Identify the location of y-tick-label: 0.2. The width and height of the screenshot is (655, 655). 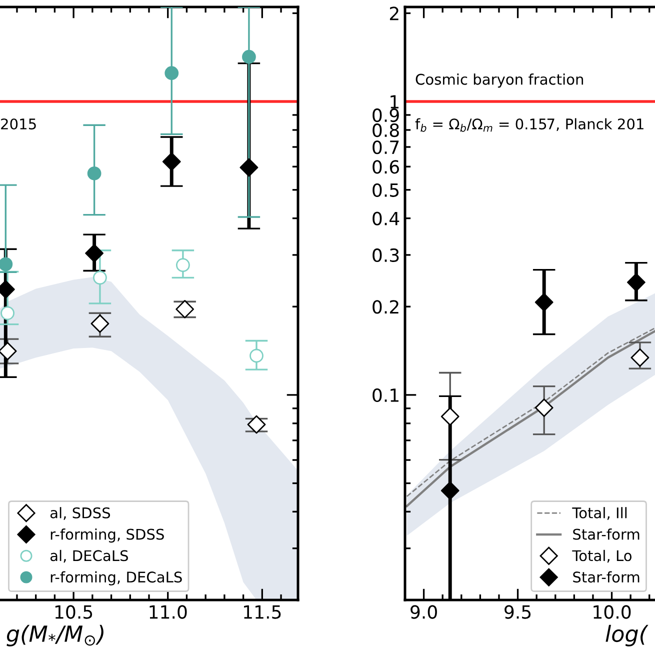
(385, 307).